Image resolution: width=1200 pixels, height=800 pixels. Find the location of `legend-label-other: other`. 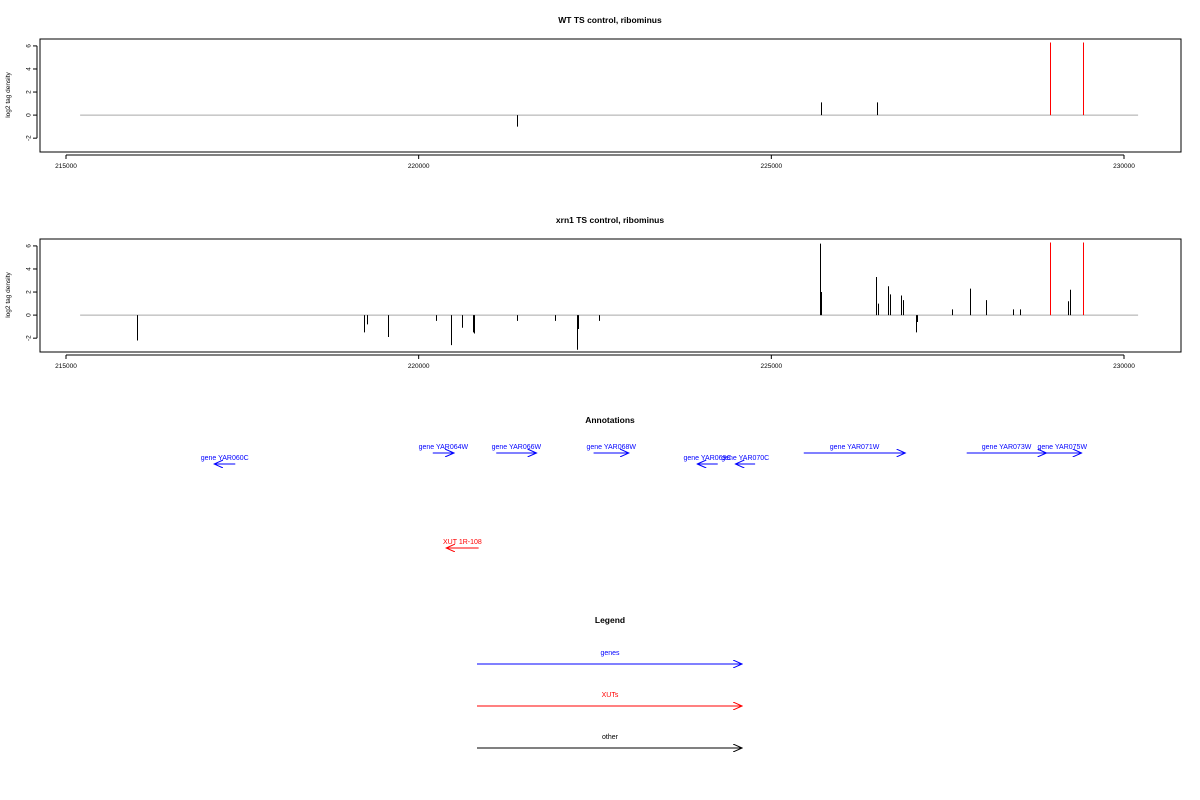

legend-label-other: other is located at coordinates (610, 737).